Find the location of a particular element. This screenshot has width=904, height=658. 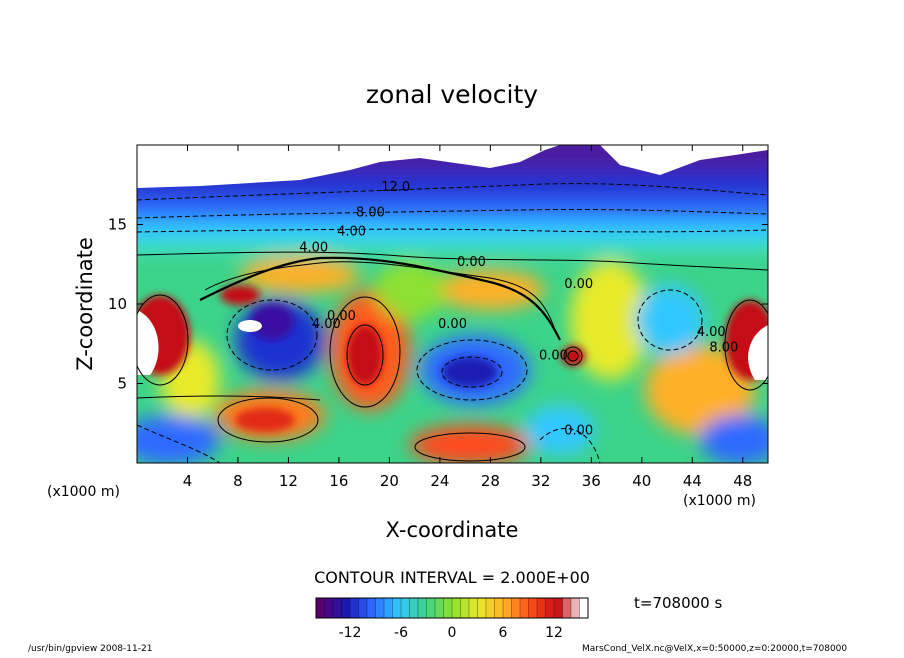

y-tick-label: 15 is located at coordinates (117, 225).